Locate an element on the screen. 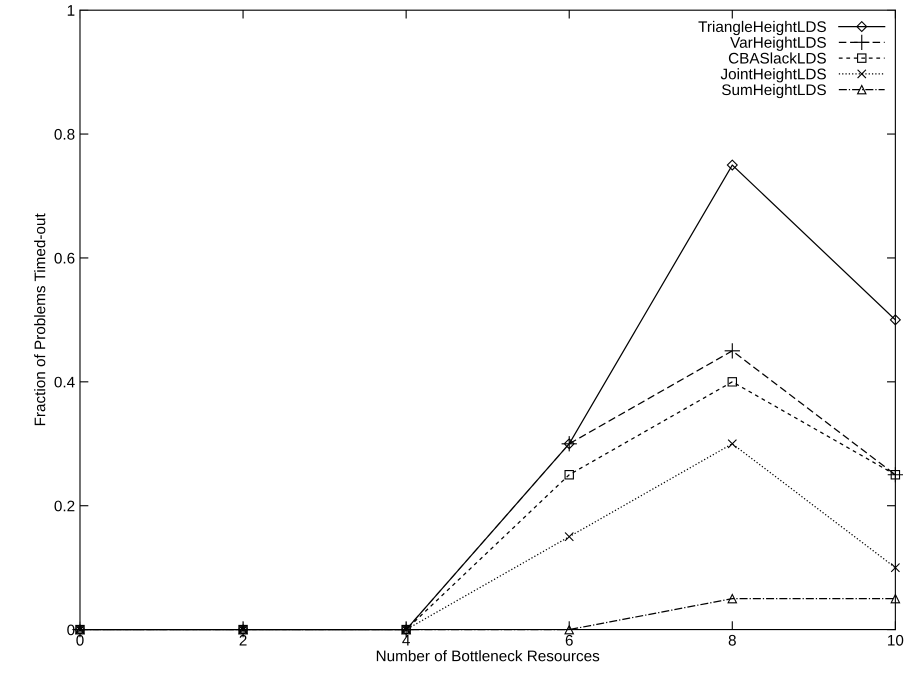  x-tick-label: 6 is located at coordinates (569, 640).